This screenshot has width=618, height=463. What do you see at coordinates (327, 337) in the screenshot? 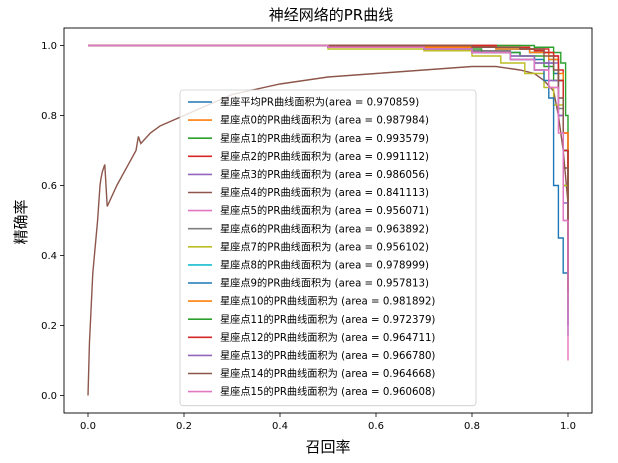
I see `legend-label-13: 星座点12的PR曲线面积为 (area = 0.964711)` at bounding box center [327, 337].